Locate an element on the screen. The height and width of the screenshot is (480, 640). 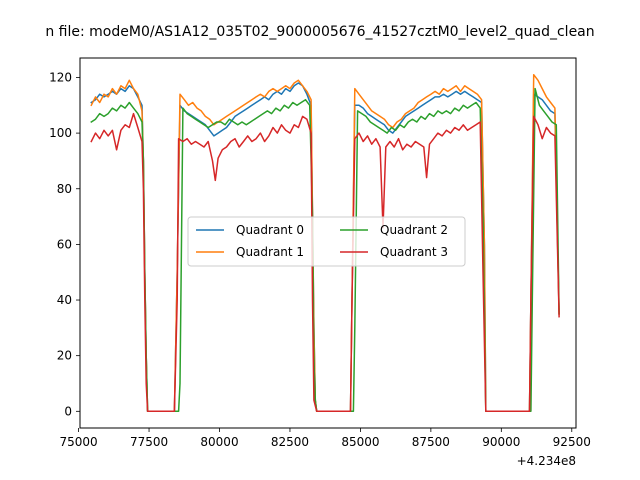
y-tick-label: 0 is located at coordinates (68, 411).